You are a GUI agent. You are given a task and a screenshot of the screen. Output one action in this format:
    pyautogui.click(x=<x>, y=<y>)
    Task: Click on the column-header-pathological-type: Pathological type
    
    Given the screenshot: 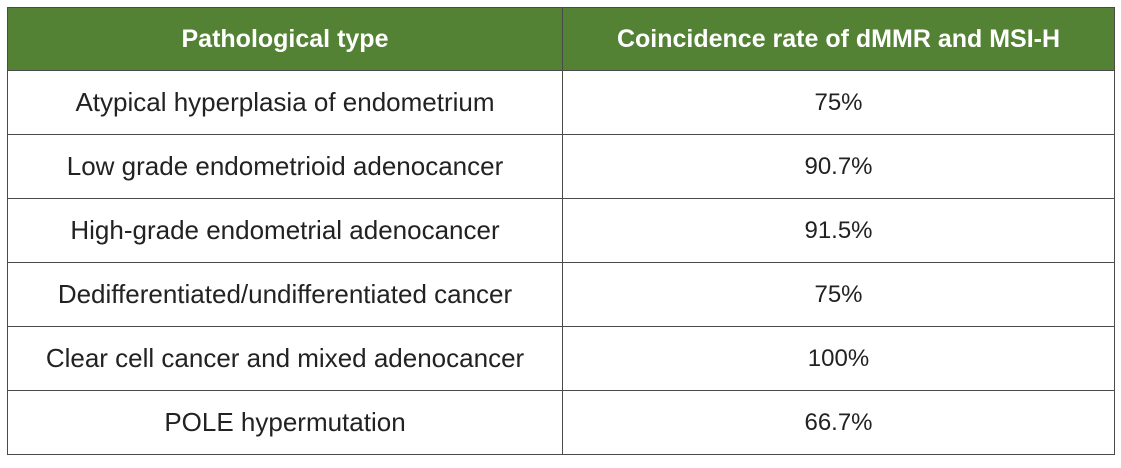 What is the action you would take?
    pyautogui.click(x=285, y=39)
    